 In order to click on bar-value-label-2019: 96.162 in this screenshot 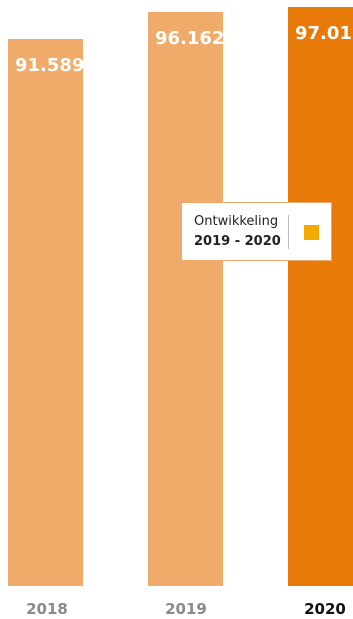, I will do `click(190, 38)`.